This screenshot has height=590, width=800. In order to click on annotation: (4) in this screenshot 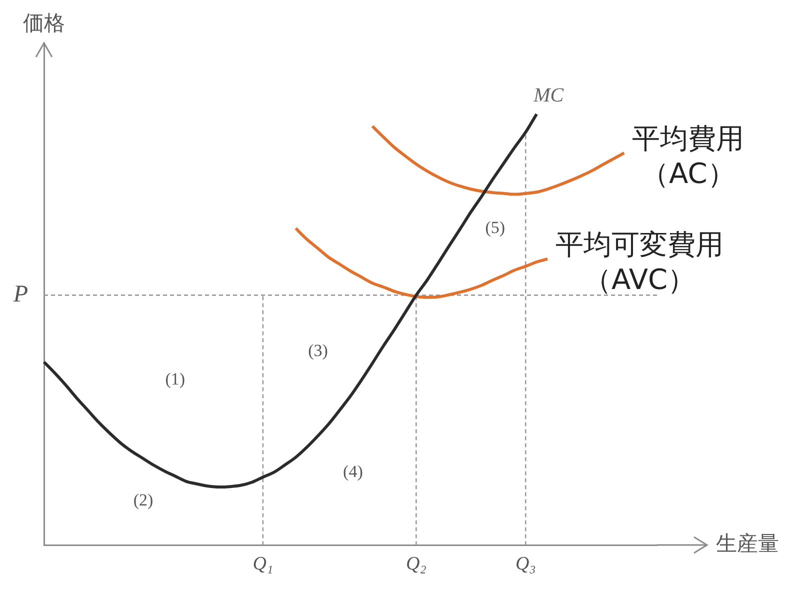, I will do `click(353, 471)`.